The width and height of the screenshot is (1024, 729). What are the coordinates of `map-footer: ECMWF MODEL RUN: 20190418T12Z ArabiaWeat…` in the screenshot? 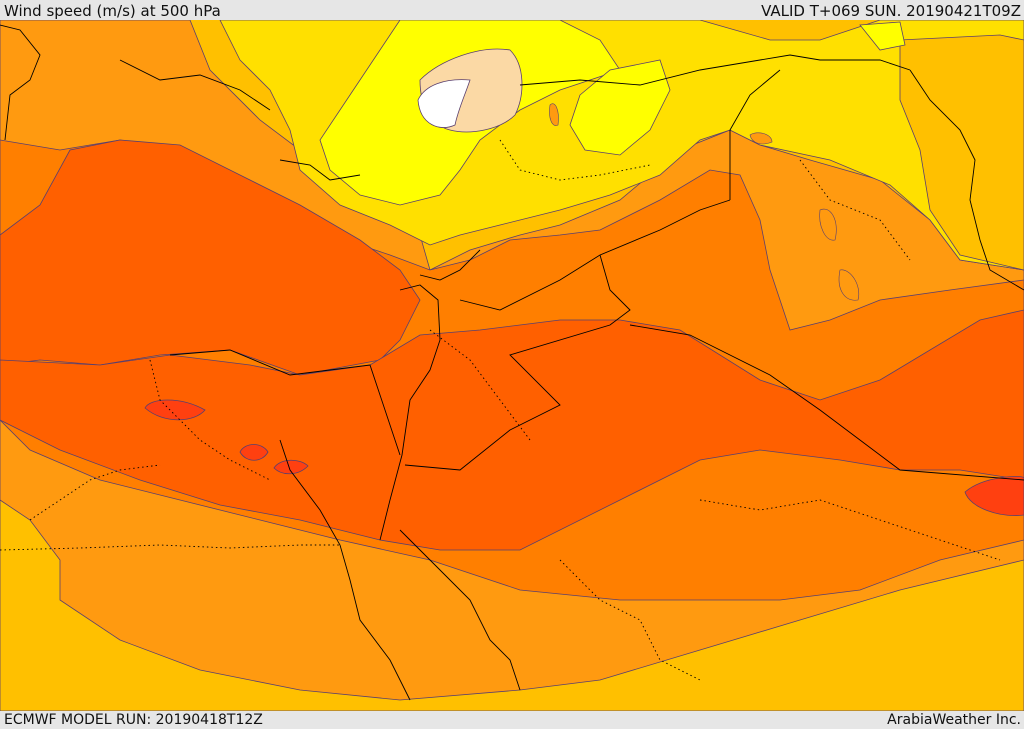 It's located at (512, 720).